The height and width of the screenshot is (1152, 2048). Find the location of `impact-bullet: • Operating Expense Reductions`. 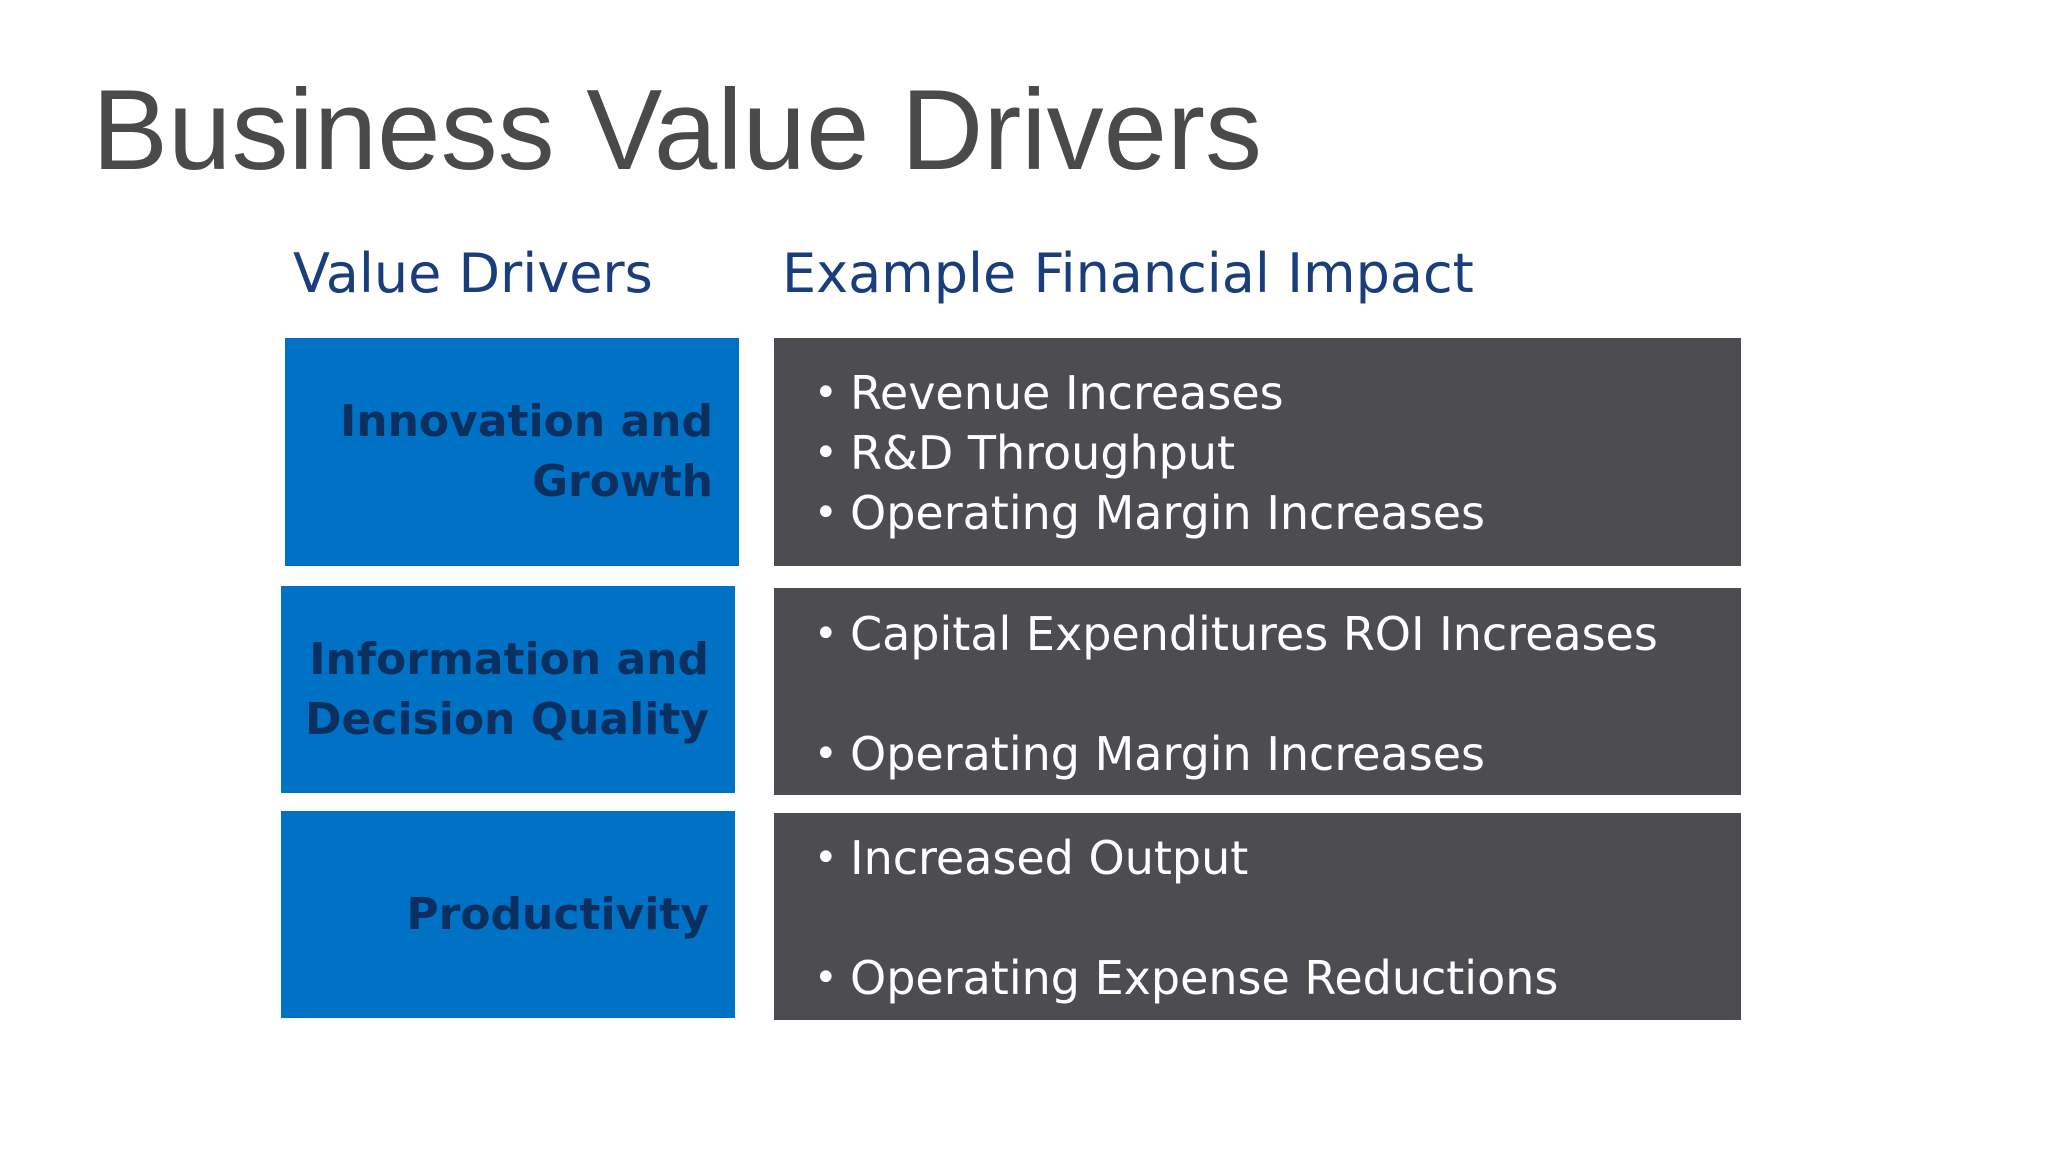

impact-bullet: • Operating Expense Reductions is located at coordinates (1186, 978).